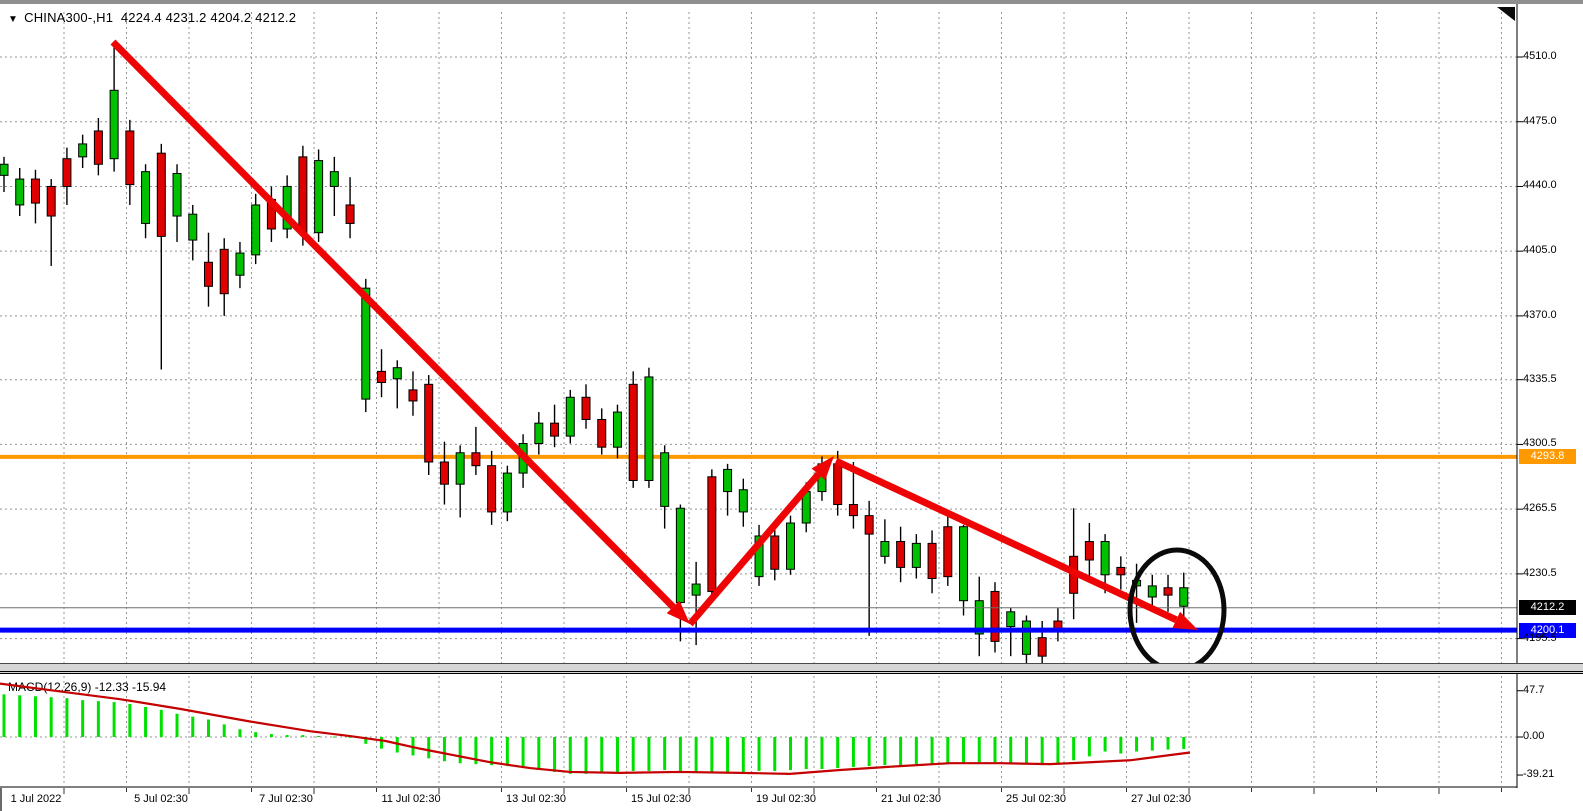 The width and height of the screenshot is (1583, 811). What do you see at coordinates (411, 799) in the screenshot?
I see `time-axis-label: 11 Jul 02:30` at bounding box center [411, 799].